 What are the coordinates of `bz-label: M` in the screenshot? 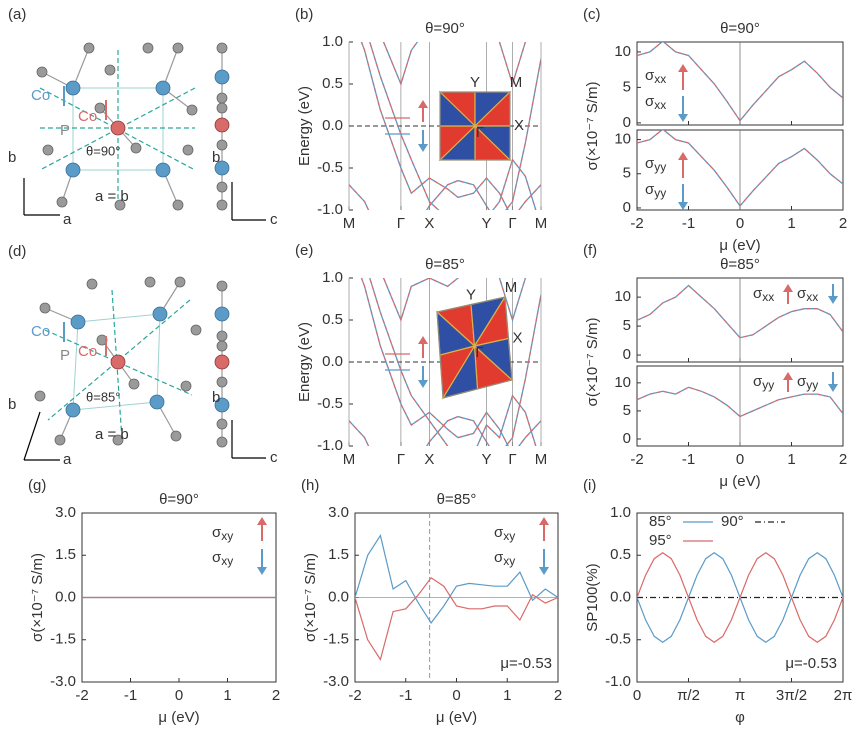 It's located at (516, 82).